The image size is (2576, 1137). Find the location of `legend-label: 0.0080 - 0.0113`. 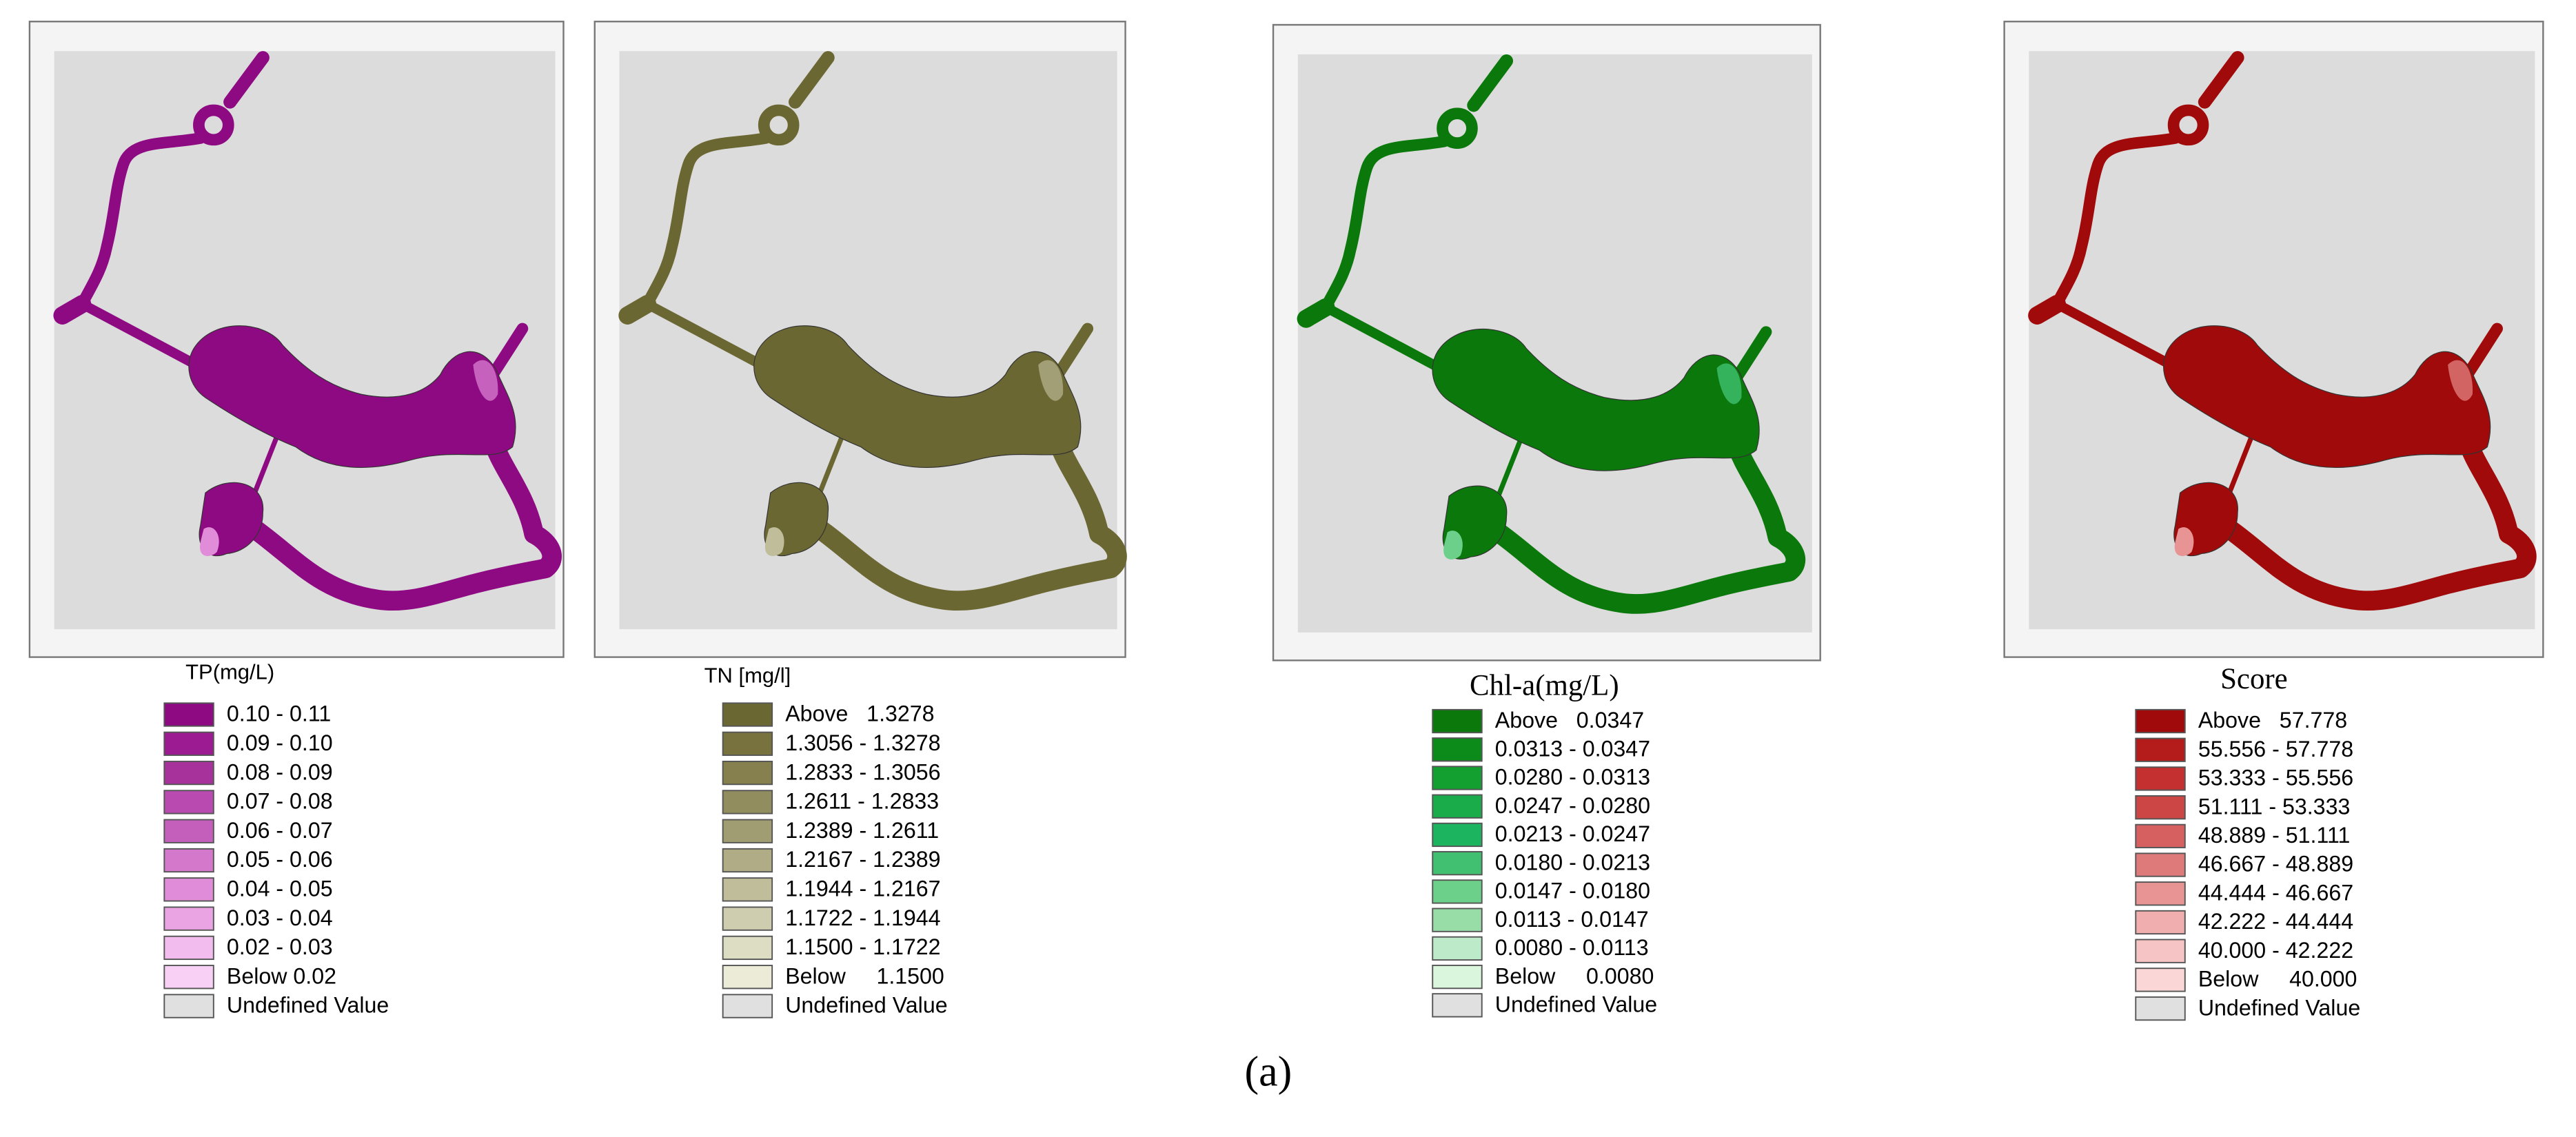

legend-label: 0.0080 - 0.0113 is located at coordinates (1572, 947).